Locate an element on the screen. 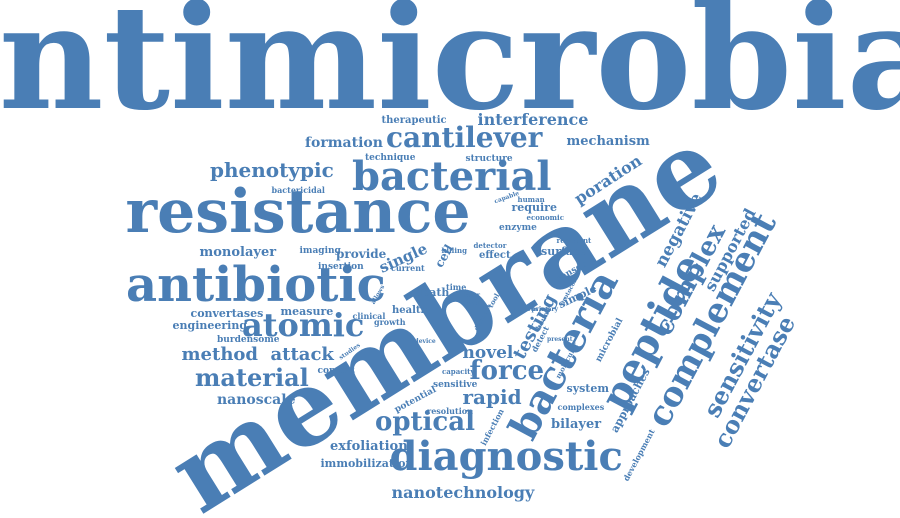  word-antibiotic: antibiotic is located at coordinates (256, 285).